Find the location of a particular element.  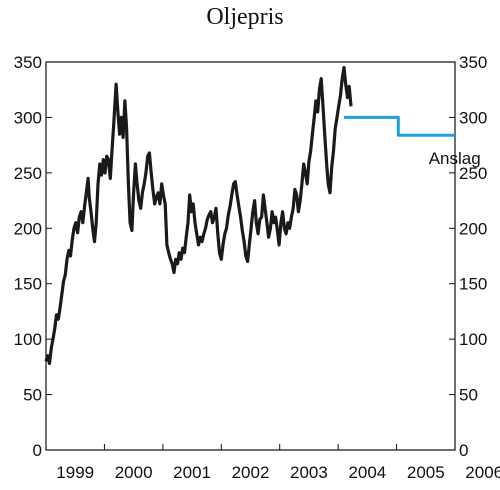

y-tick-label-right: 50 is located at coordinates (468, 395).